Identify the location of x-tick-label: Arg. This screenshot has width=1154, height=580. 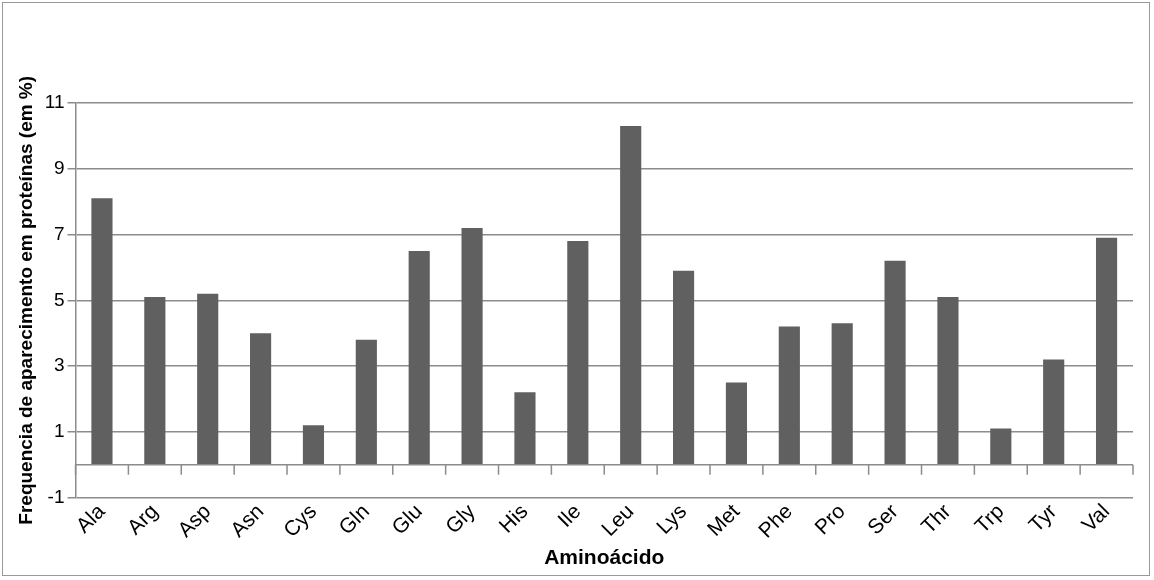
(142, 519).